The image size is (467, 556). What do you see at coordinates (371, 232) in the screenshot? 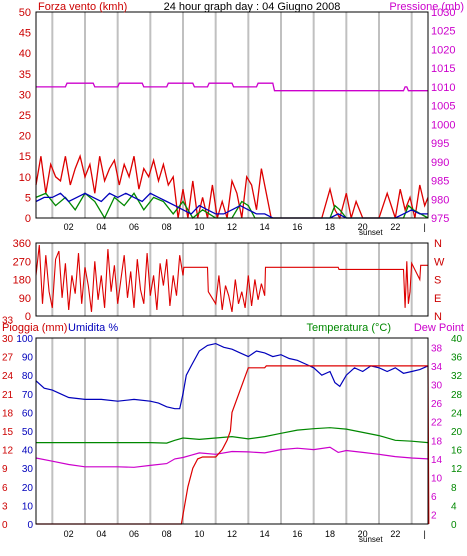
I see `wind-panel-sunset-label: sunset` at bounding box center [371, 232].